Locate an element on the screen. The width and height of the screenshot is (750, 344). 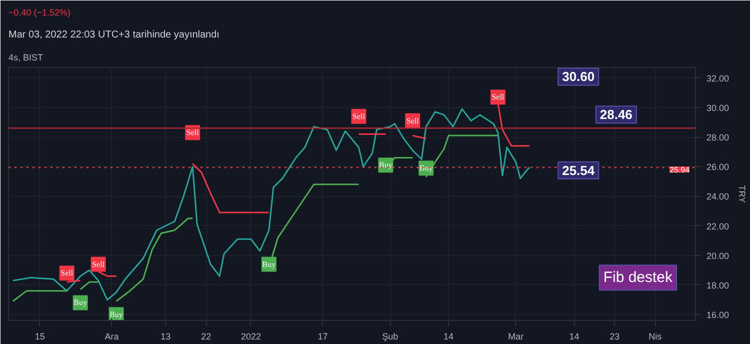
series-label: Sell is located at coordinates (193, 133).